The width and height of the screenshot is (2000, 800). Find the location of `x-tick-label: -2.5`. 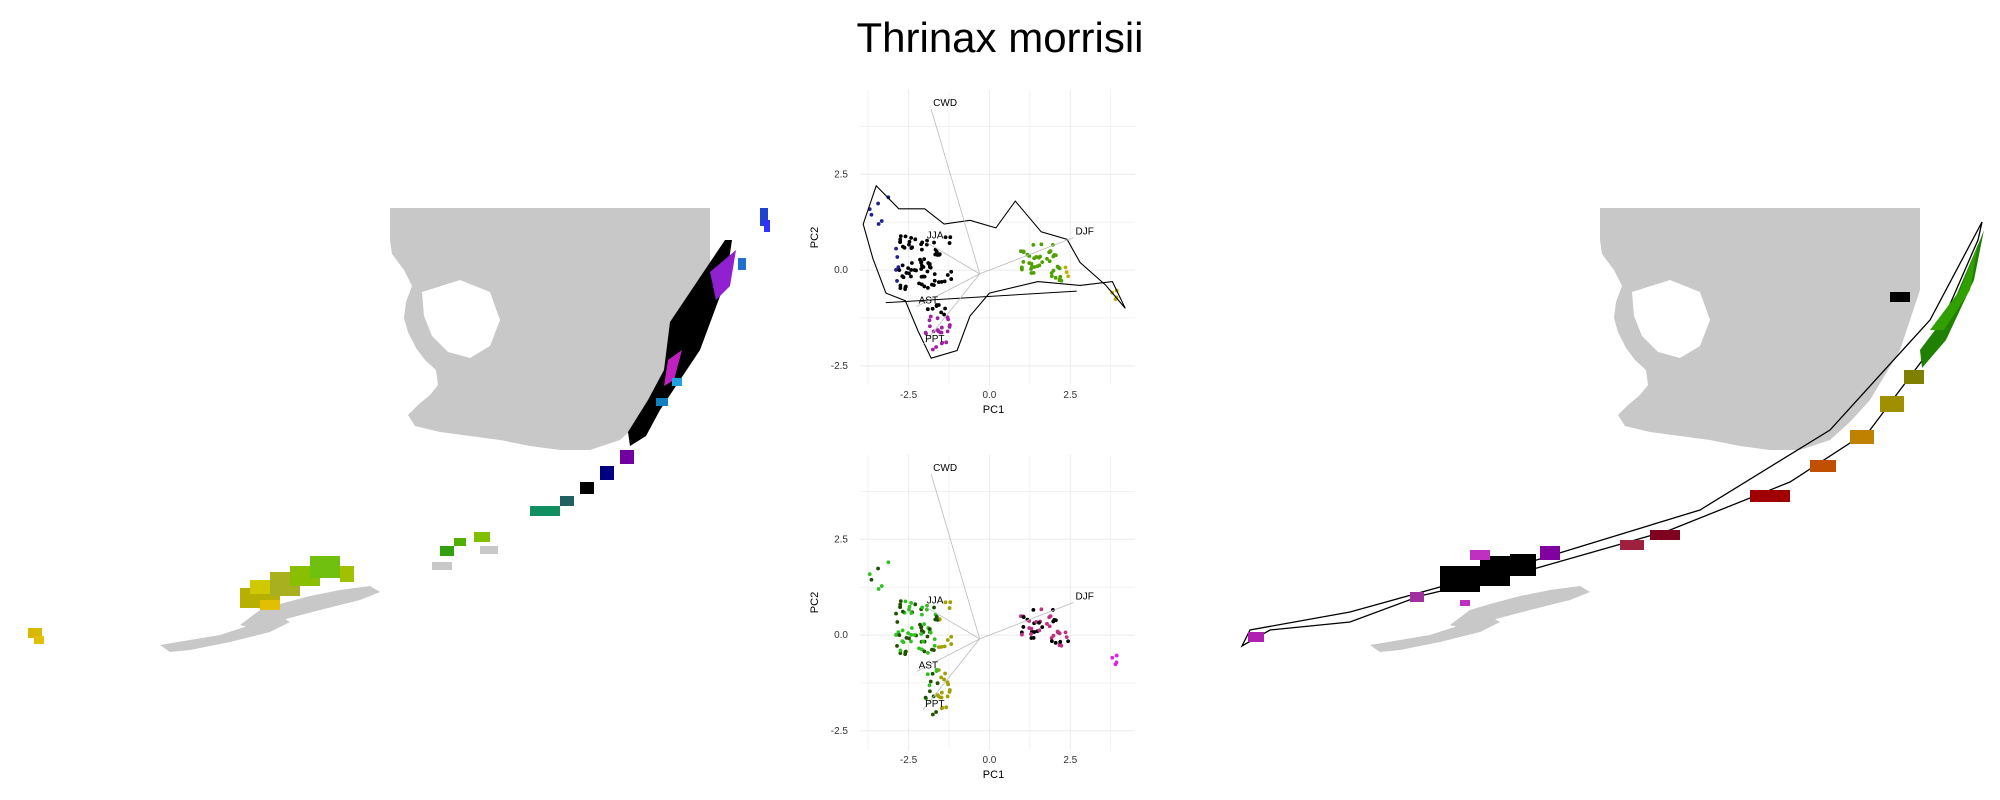

x-tick-label: -2.5 is located at coordinates (909, 760).